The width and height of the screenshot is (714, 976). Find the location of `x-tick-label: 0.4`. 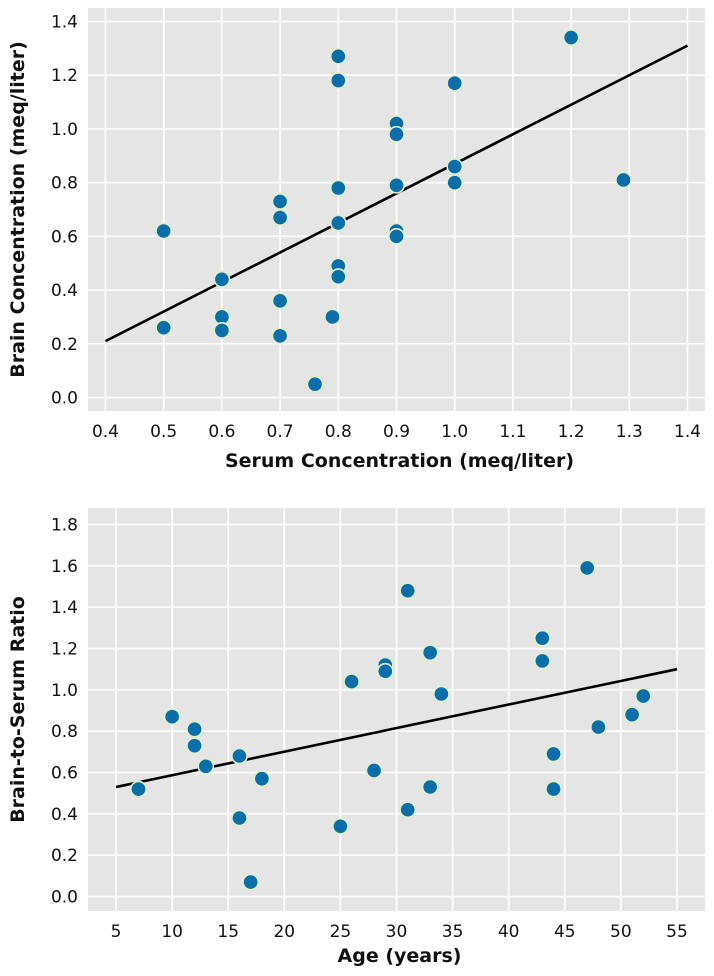

x-tick-label: 0.4 is located at coordinates (105, 432).